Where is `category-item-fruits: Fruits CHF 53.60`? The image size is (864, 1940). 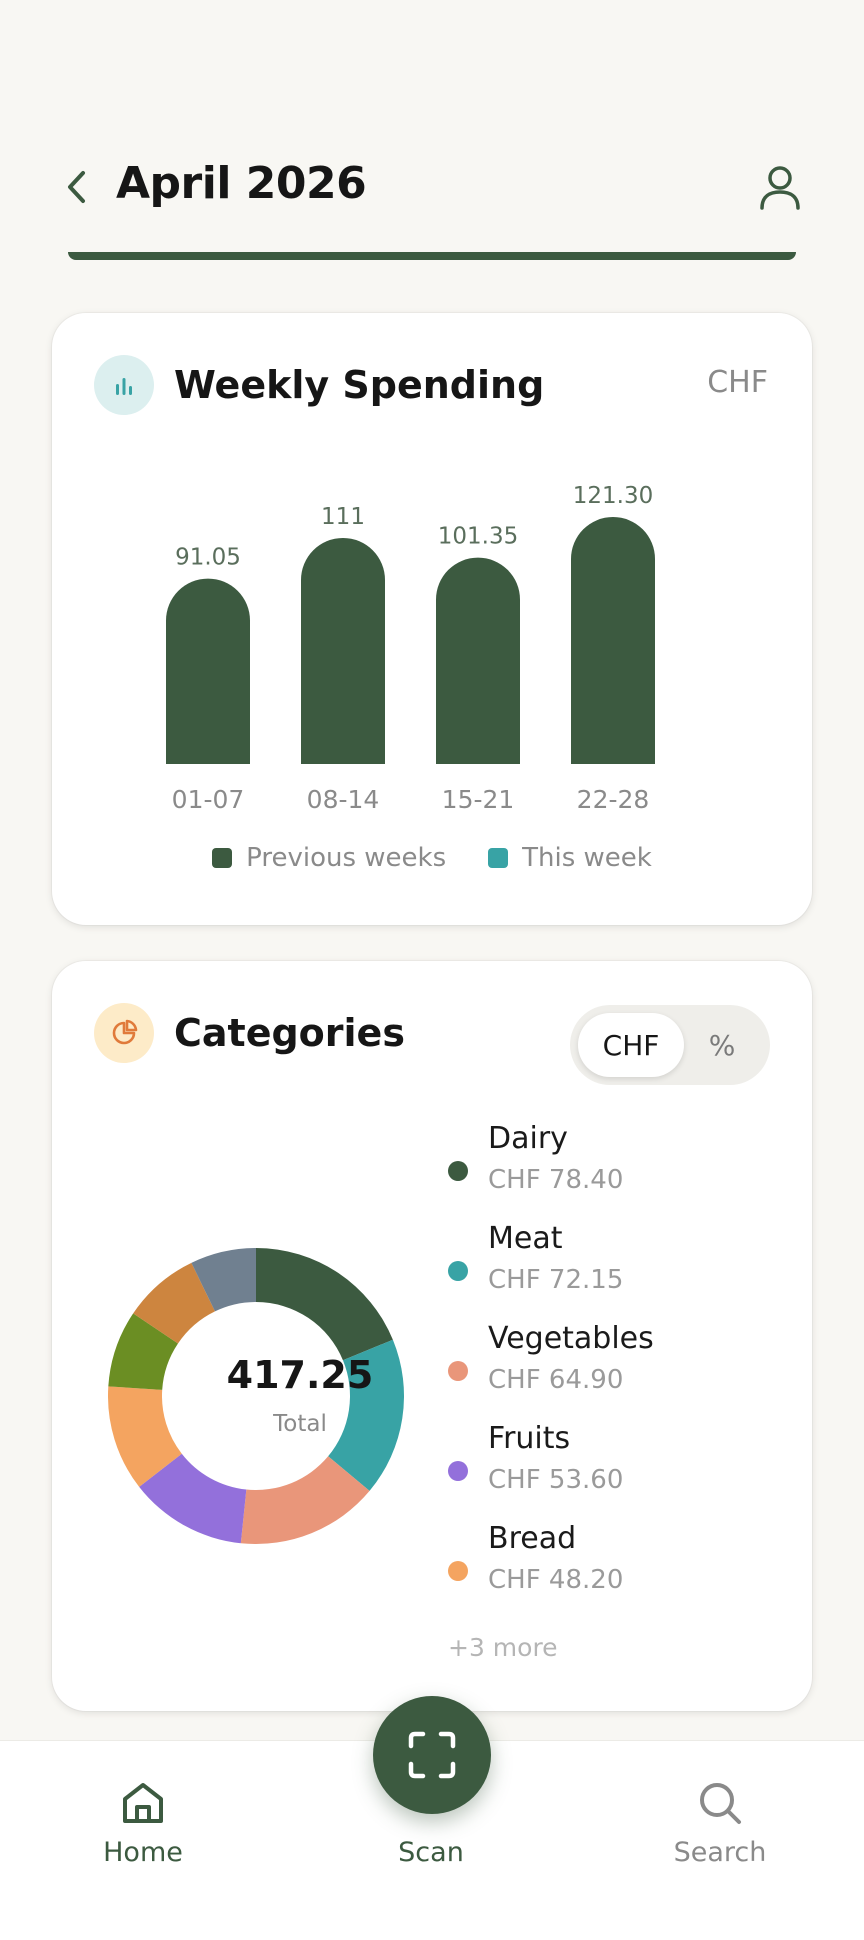
category-item-fruits: Fruits CHF 53.60 is located at coordinates (618, 1471).